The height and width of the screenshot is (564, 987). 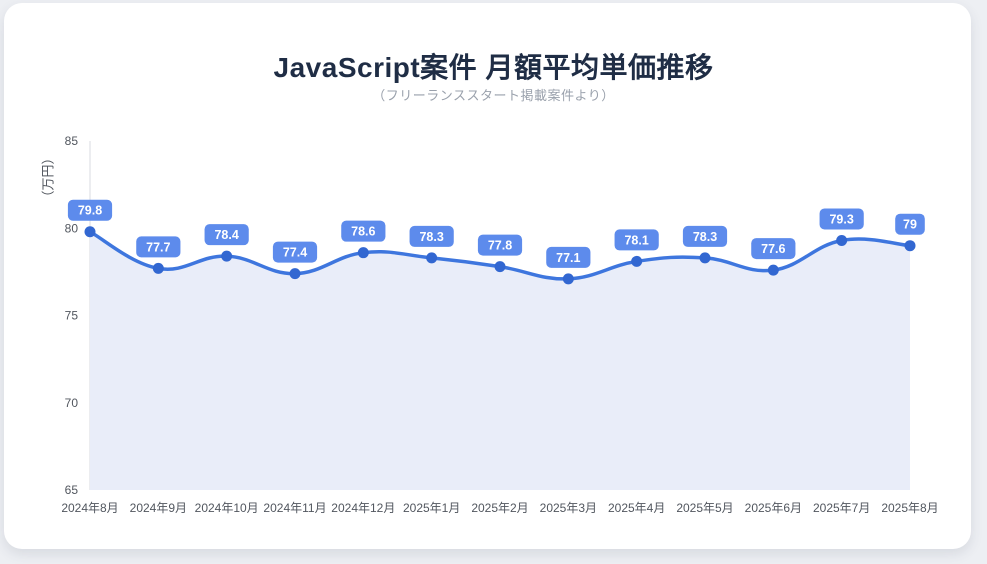 What do you see at coordinates (72, 228) in the screenshot?
I see `y-tick-label: 80` at bounding box center [72, 228].